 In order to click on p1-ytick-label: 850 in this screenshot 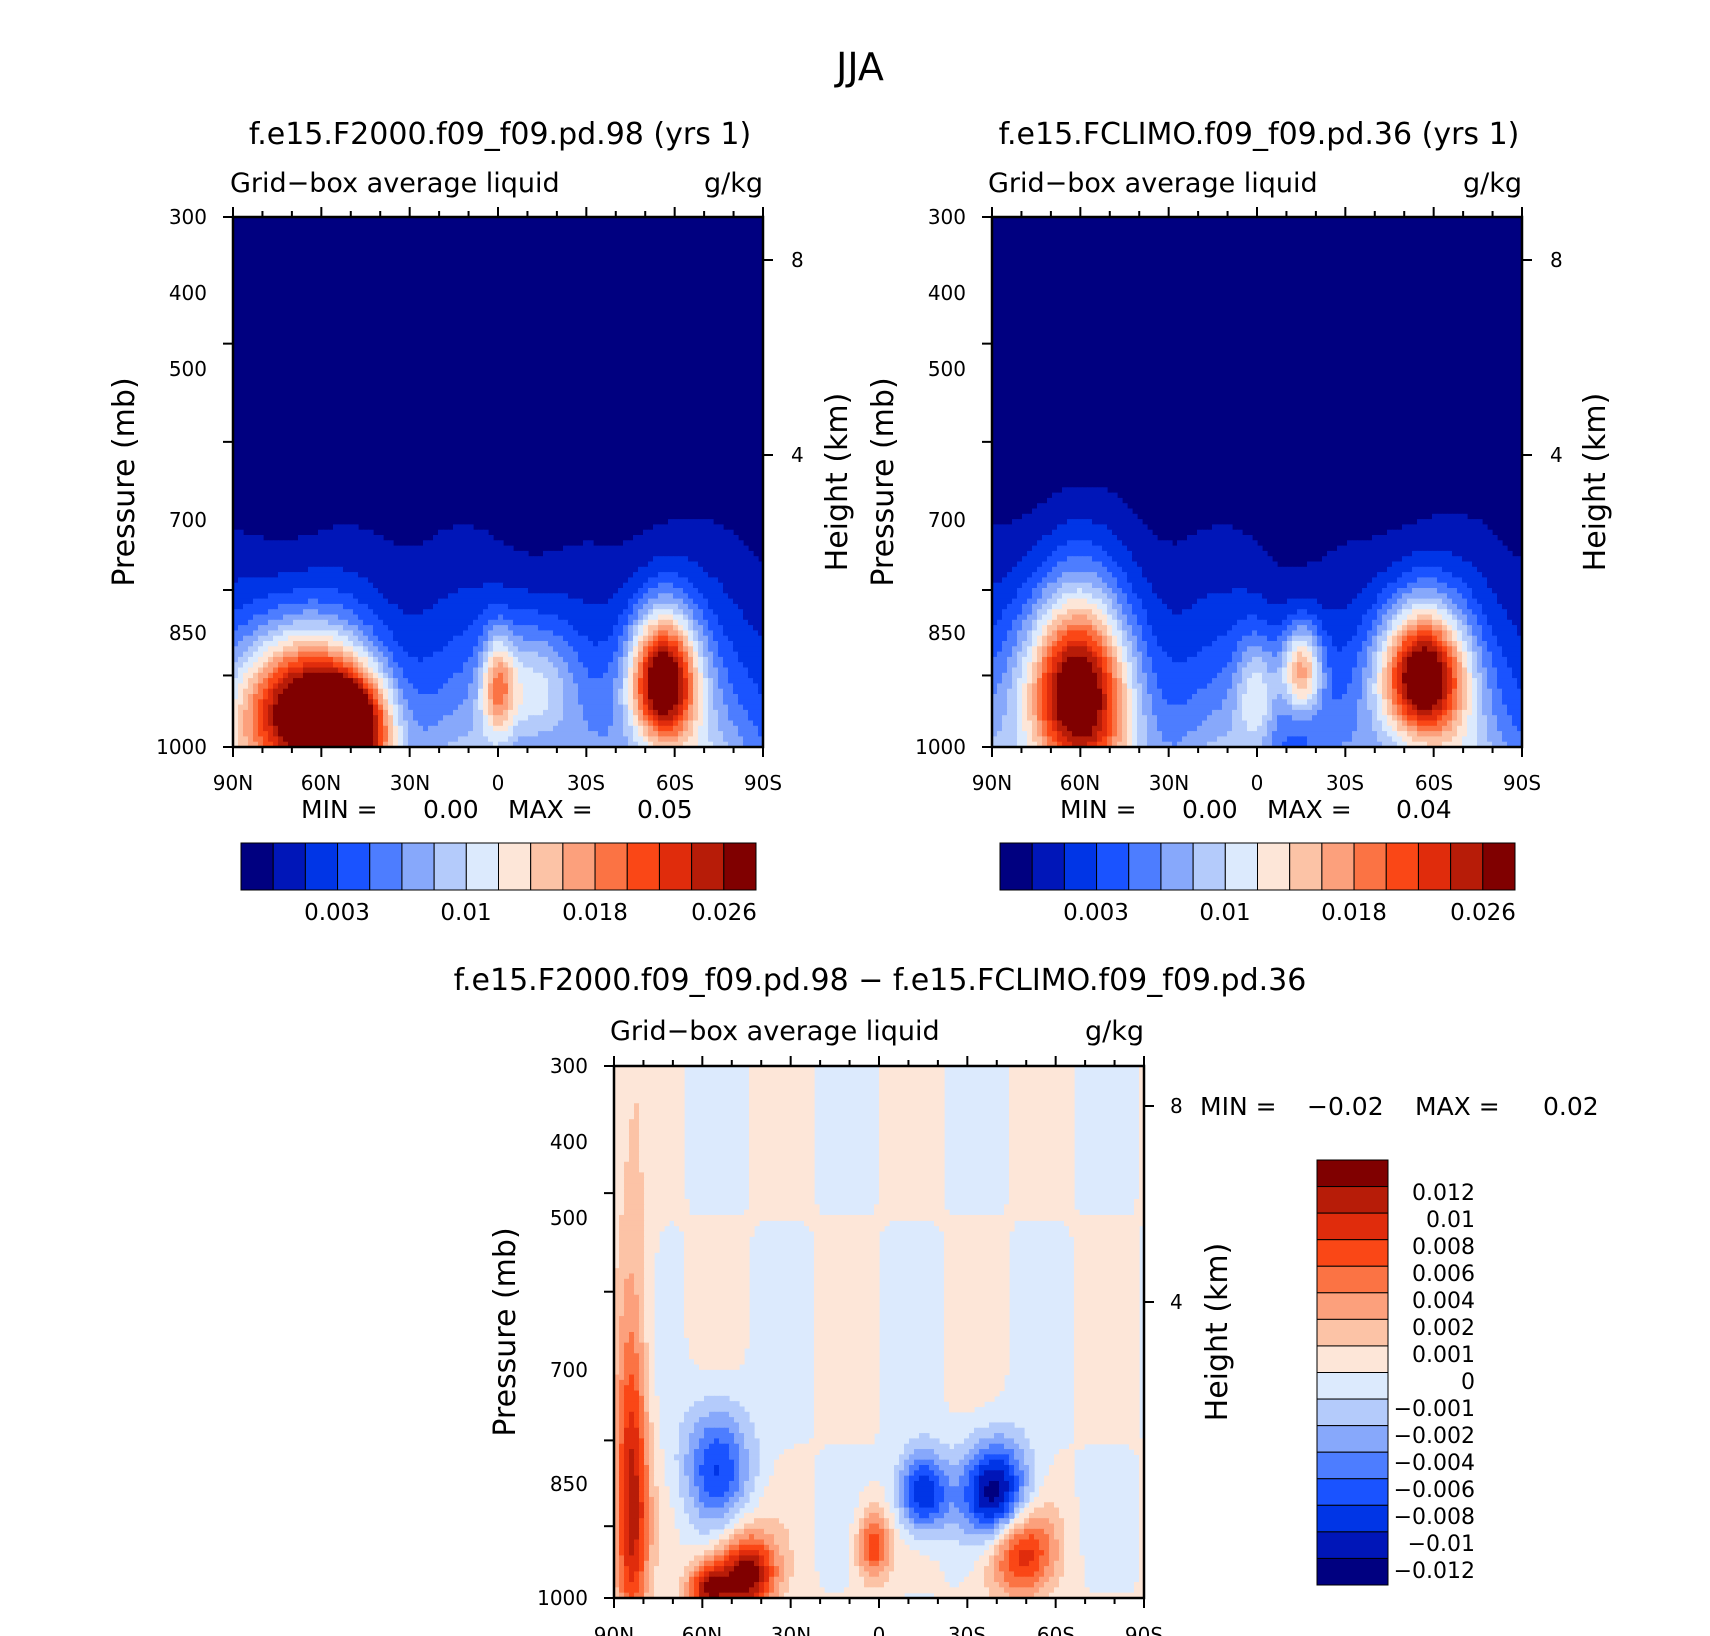, I will do `click(188, 633)`.